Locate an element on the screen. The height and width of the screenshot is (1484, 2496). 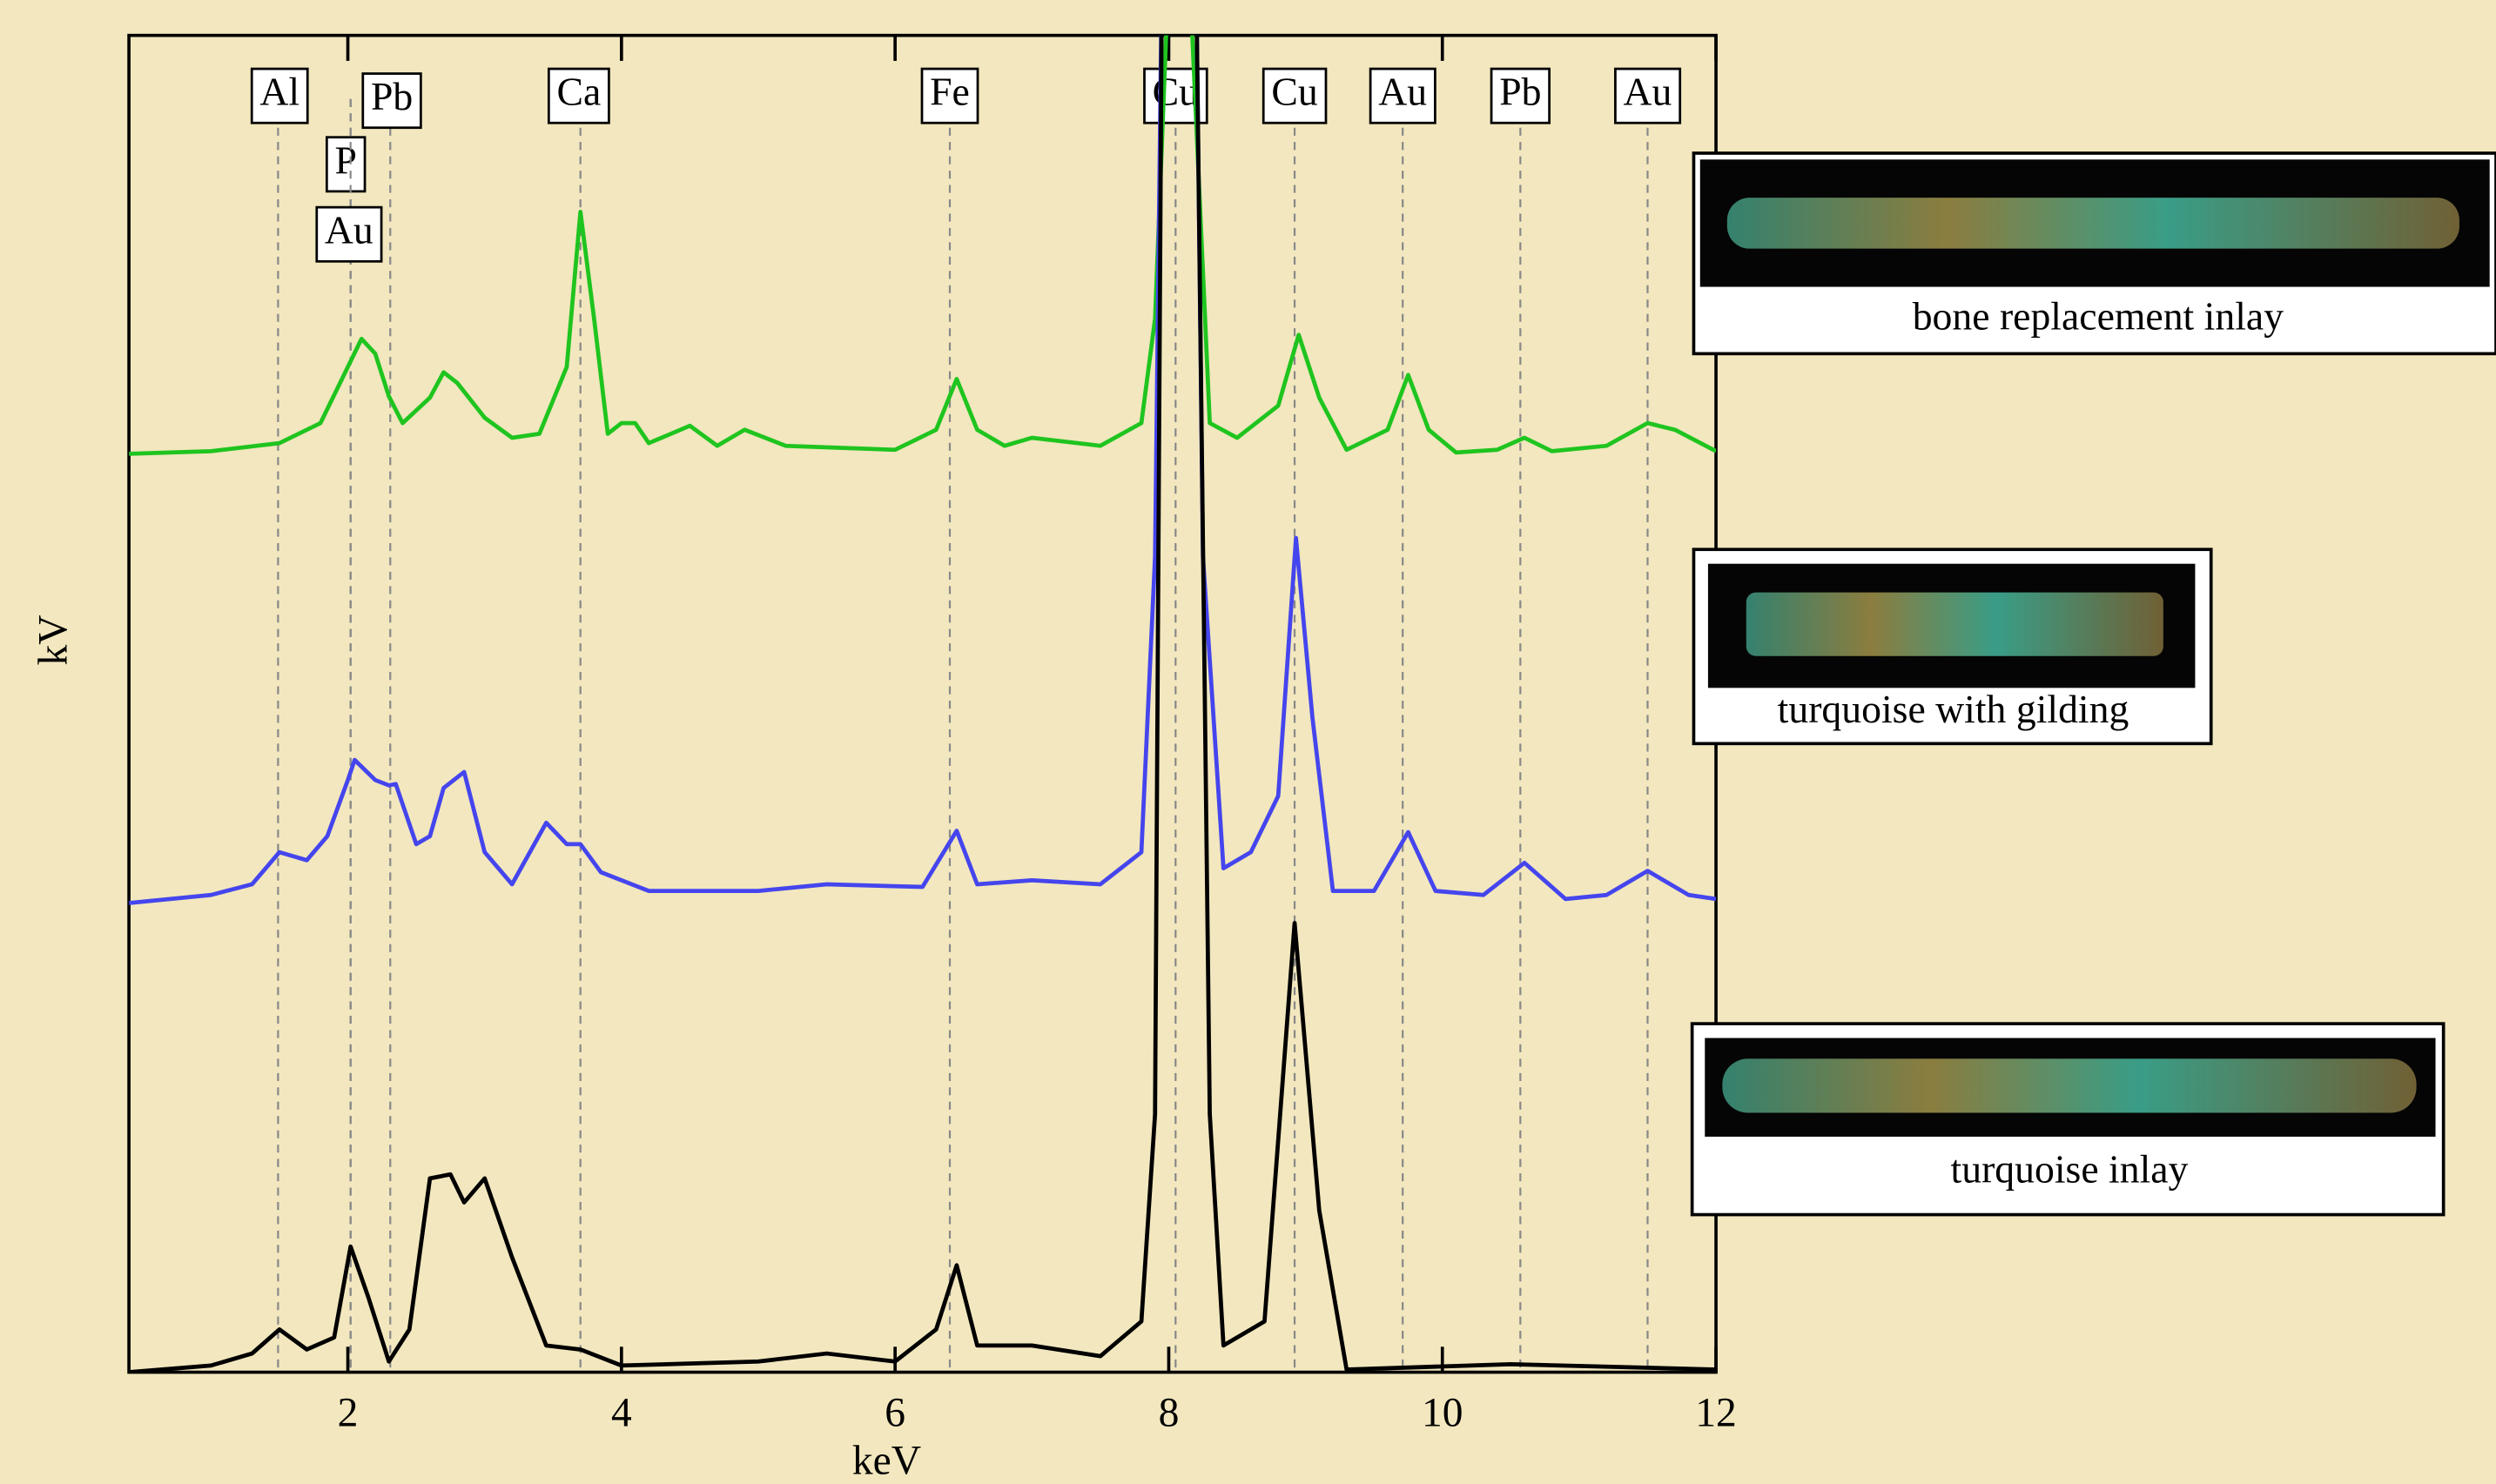
x-tick-label: 10 is located at coordinates (1442, 1413).